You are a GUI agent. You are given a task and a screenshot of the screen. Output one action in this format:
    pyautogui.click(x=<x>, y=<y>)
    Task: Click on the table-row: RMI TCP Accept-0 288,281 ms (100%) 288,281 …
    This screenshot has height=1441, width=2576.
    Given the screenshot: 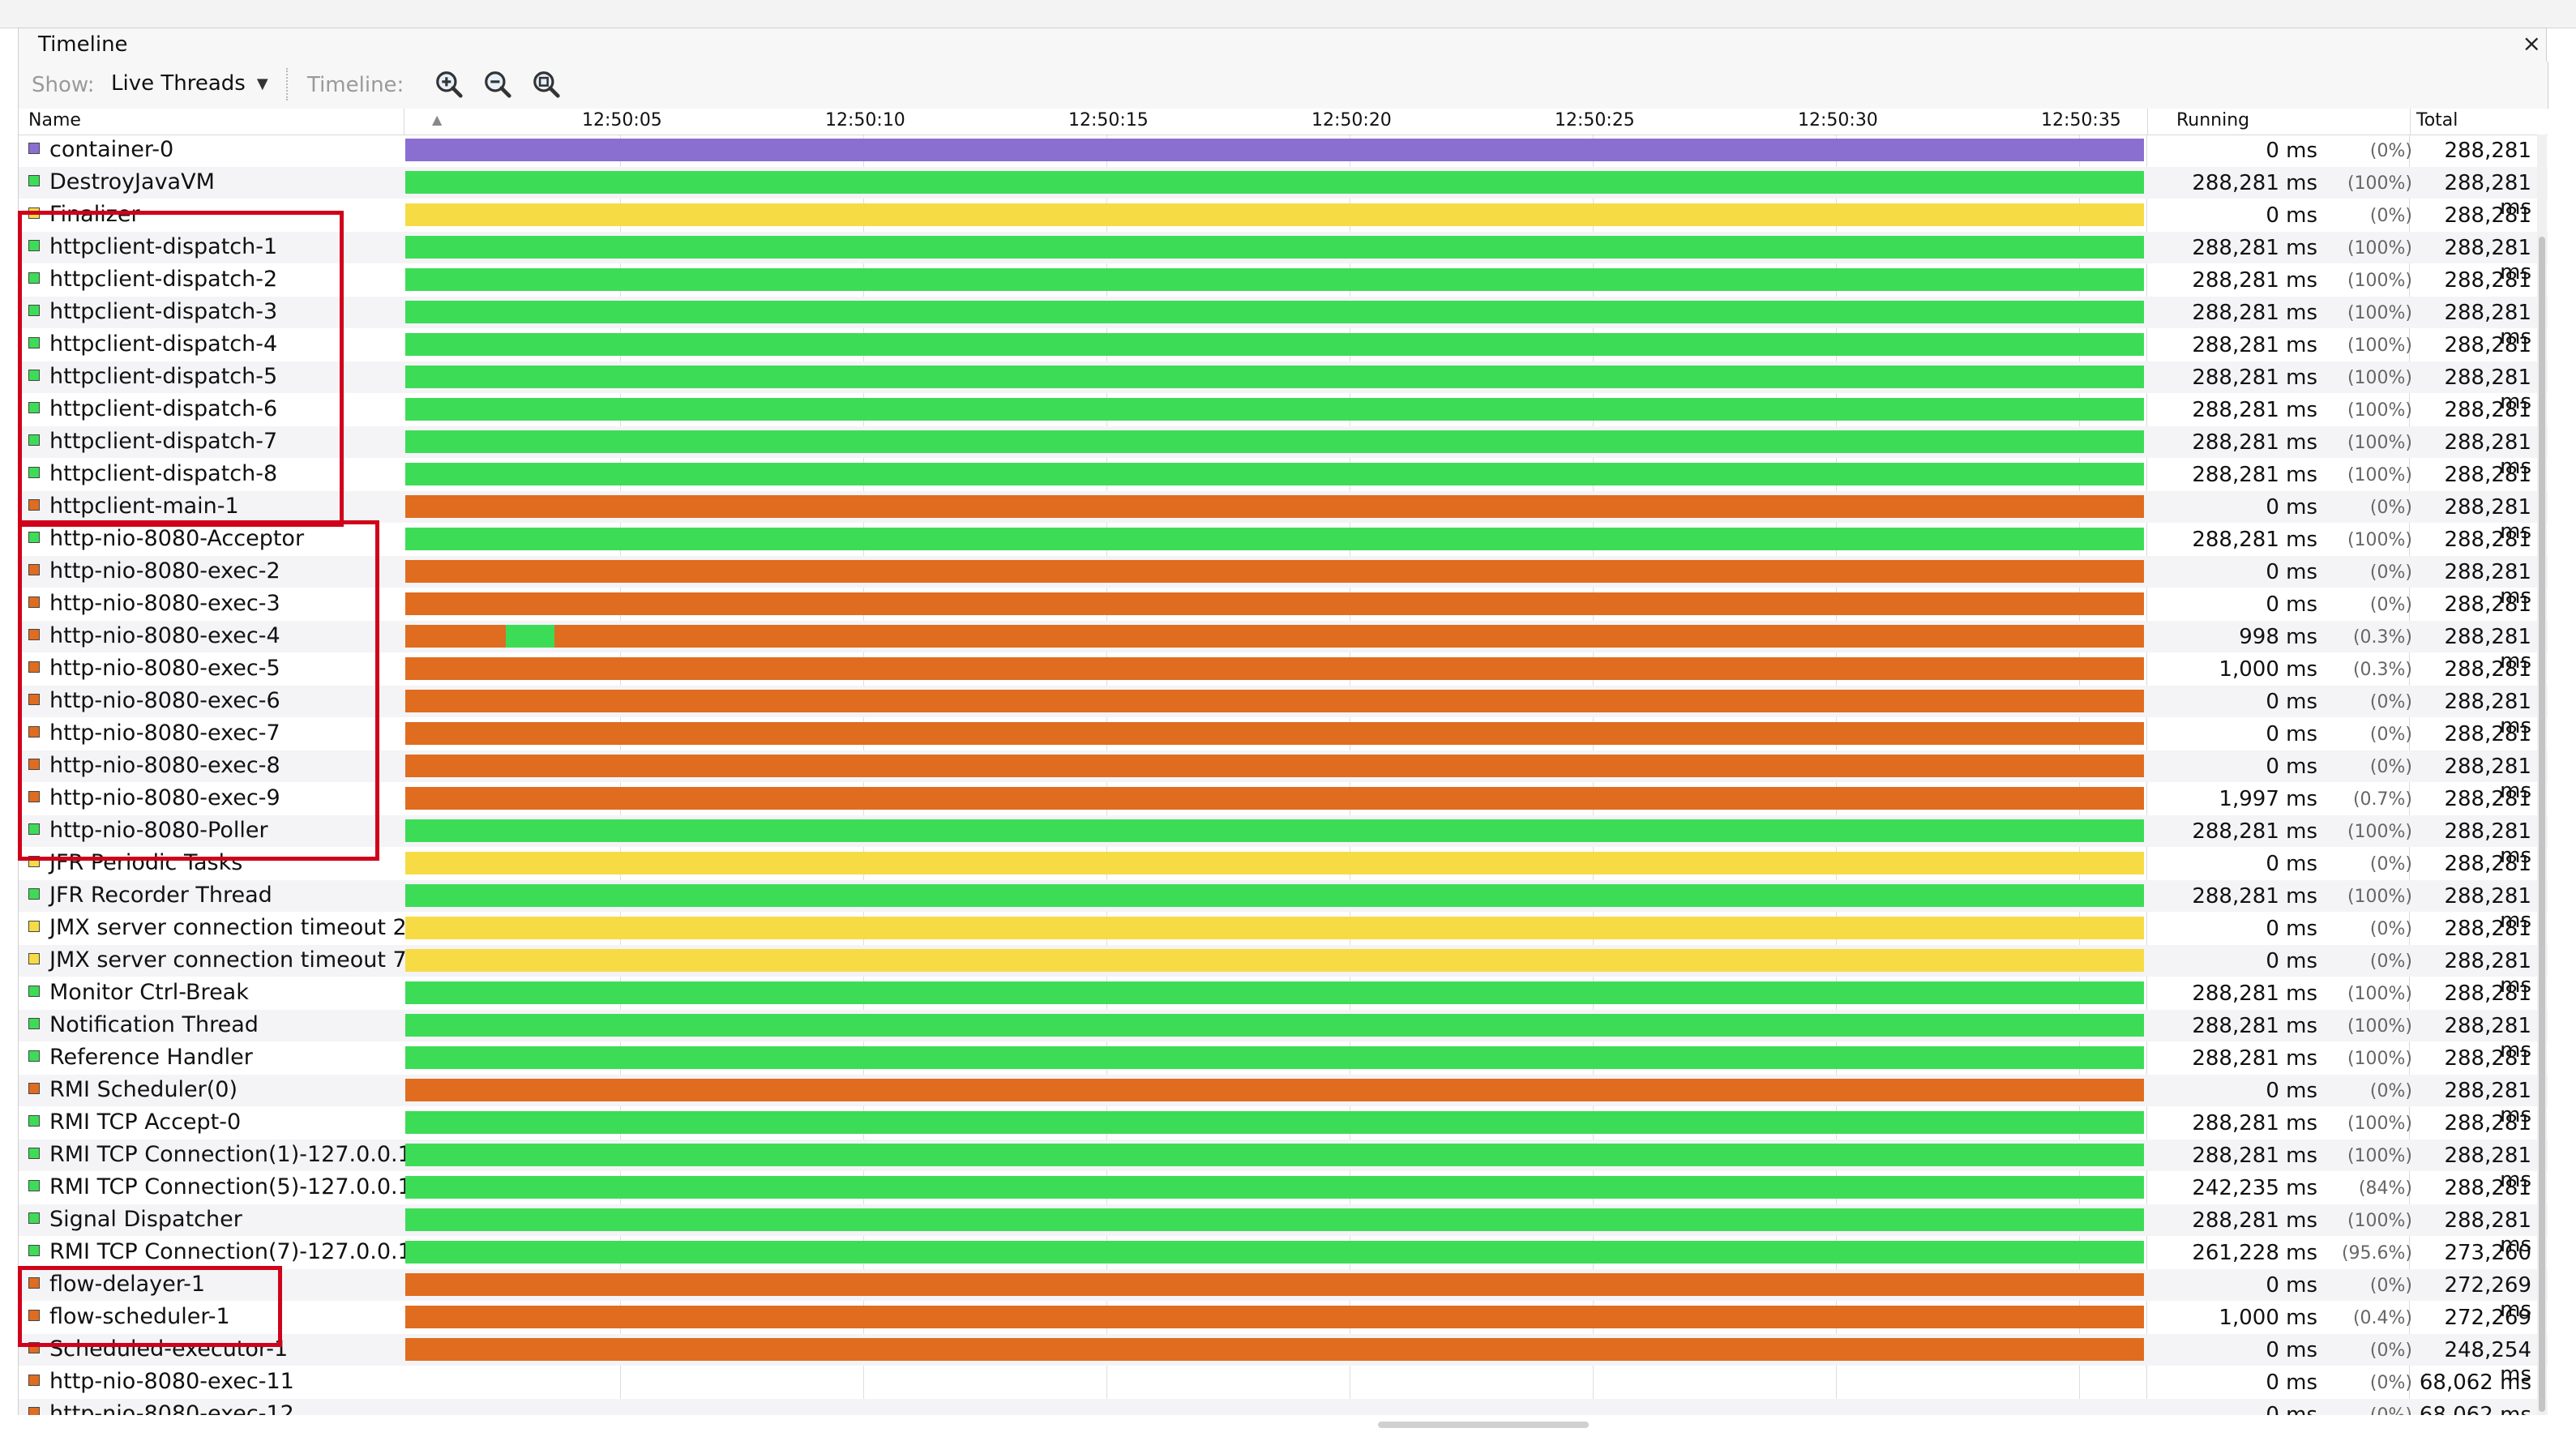 What is the action you would take?
    pyautogui.click(x=1283, y=1133)
    